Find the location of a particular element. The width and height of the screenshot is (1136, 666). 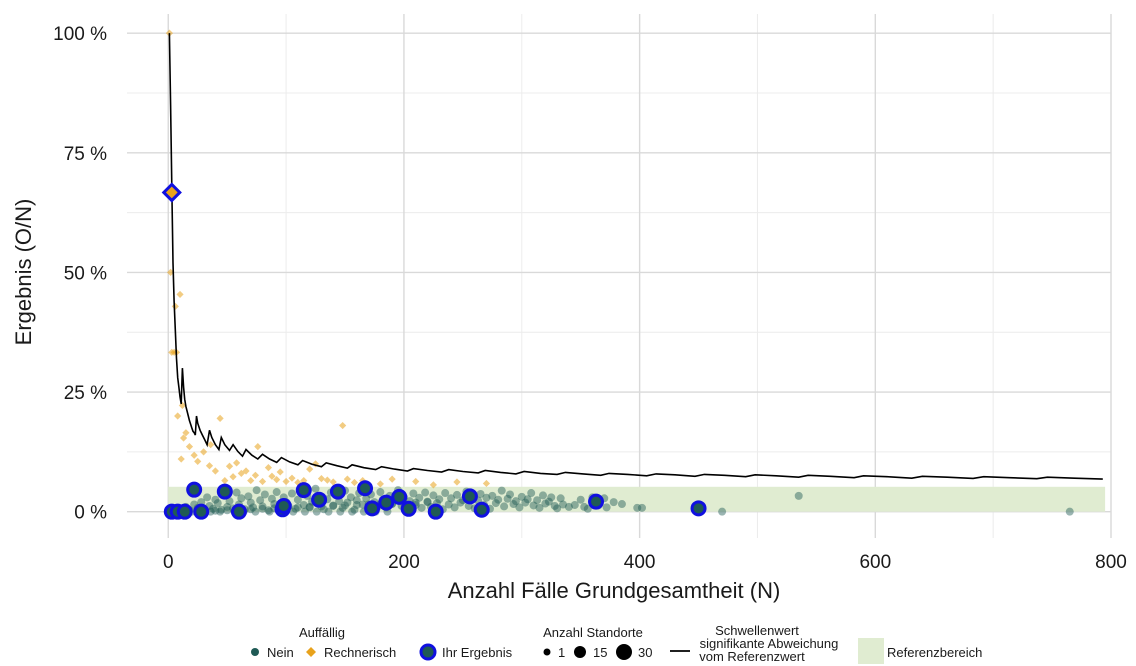

legend-size-15-label: 15 is located at coordinates (600, 652).